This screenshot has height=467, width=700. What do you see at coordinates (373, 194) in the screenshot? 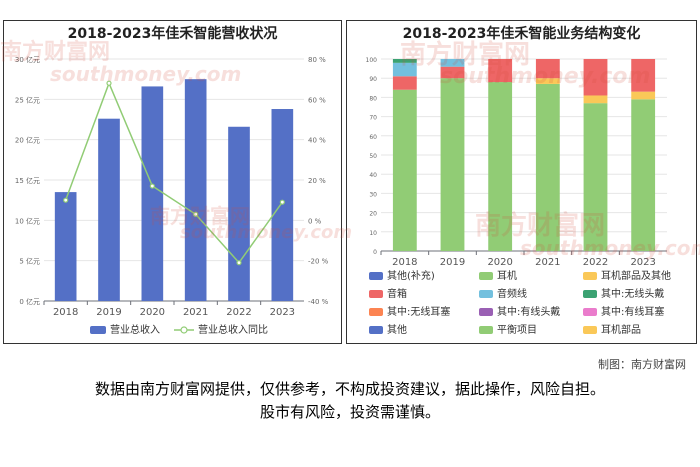
I see `y-tick-label: 30` at bounding box center [373, 194].